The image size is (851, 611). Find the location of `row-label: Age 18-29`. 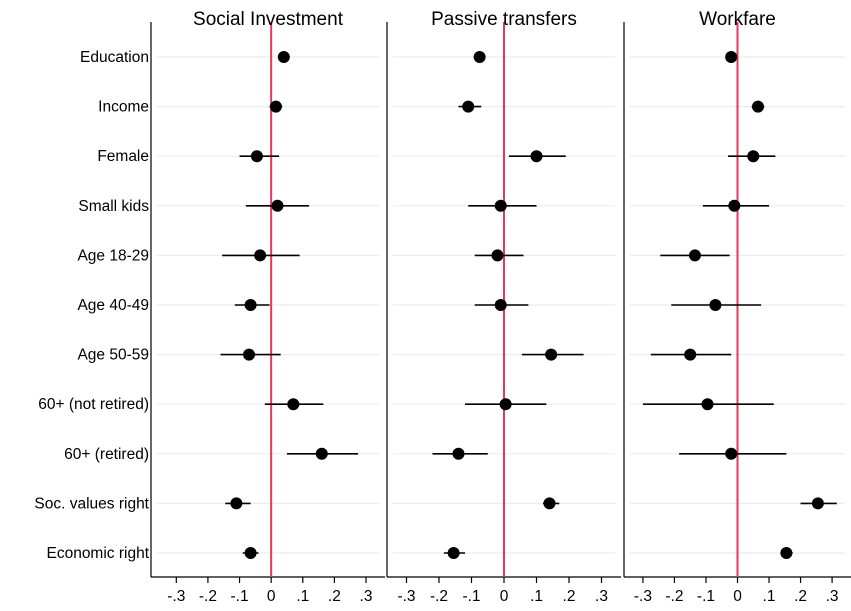

row-label: Age 18-29 is located at coordinates (113, 255).